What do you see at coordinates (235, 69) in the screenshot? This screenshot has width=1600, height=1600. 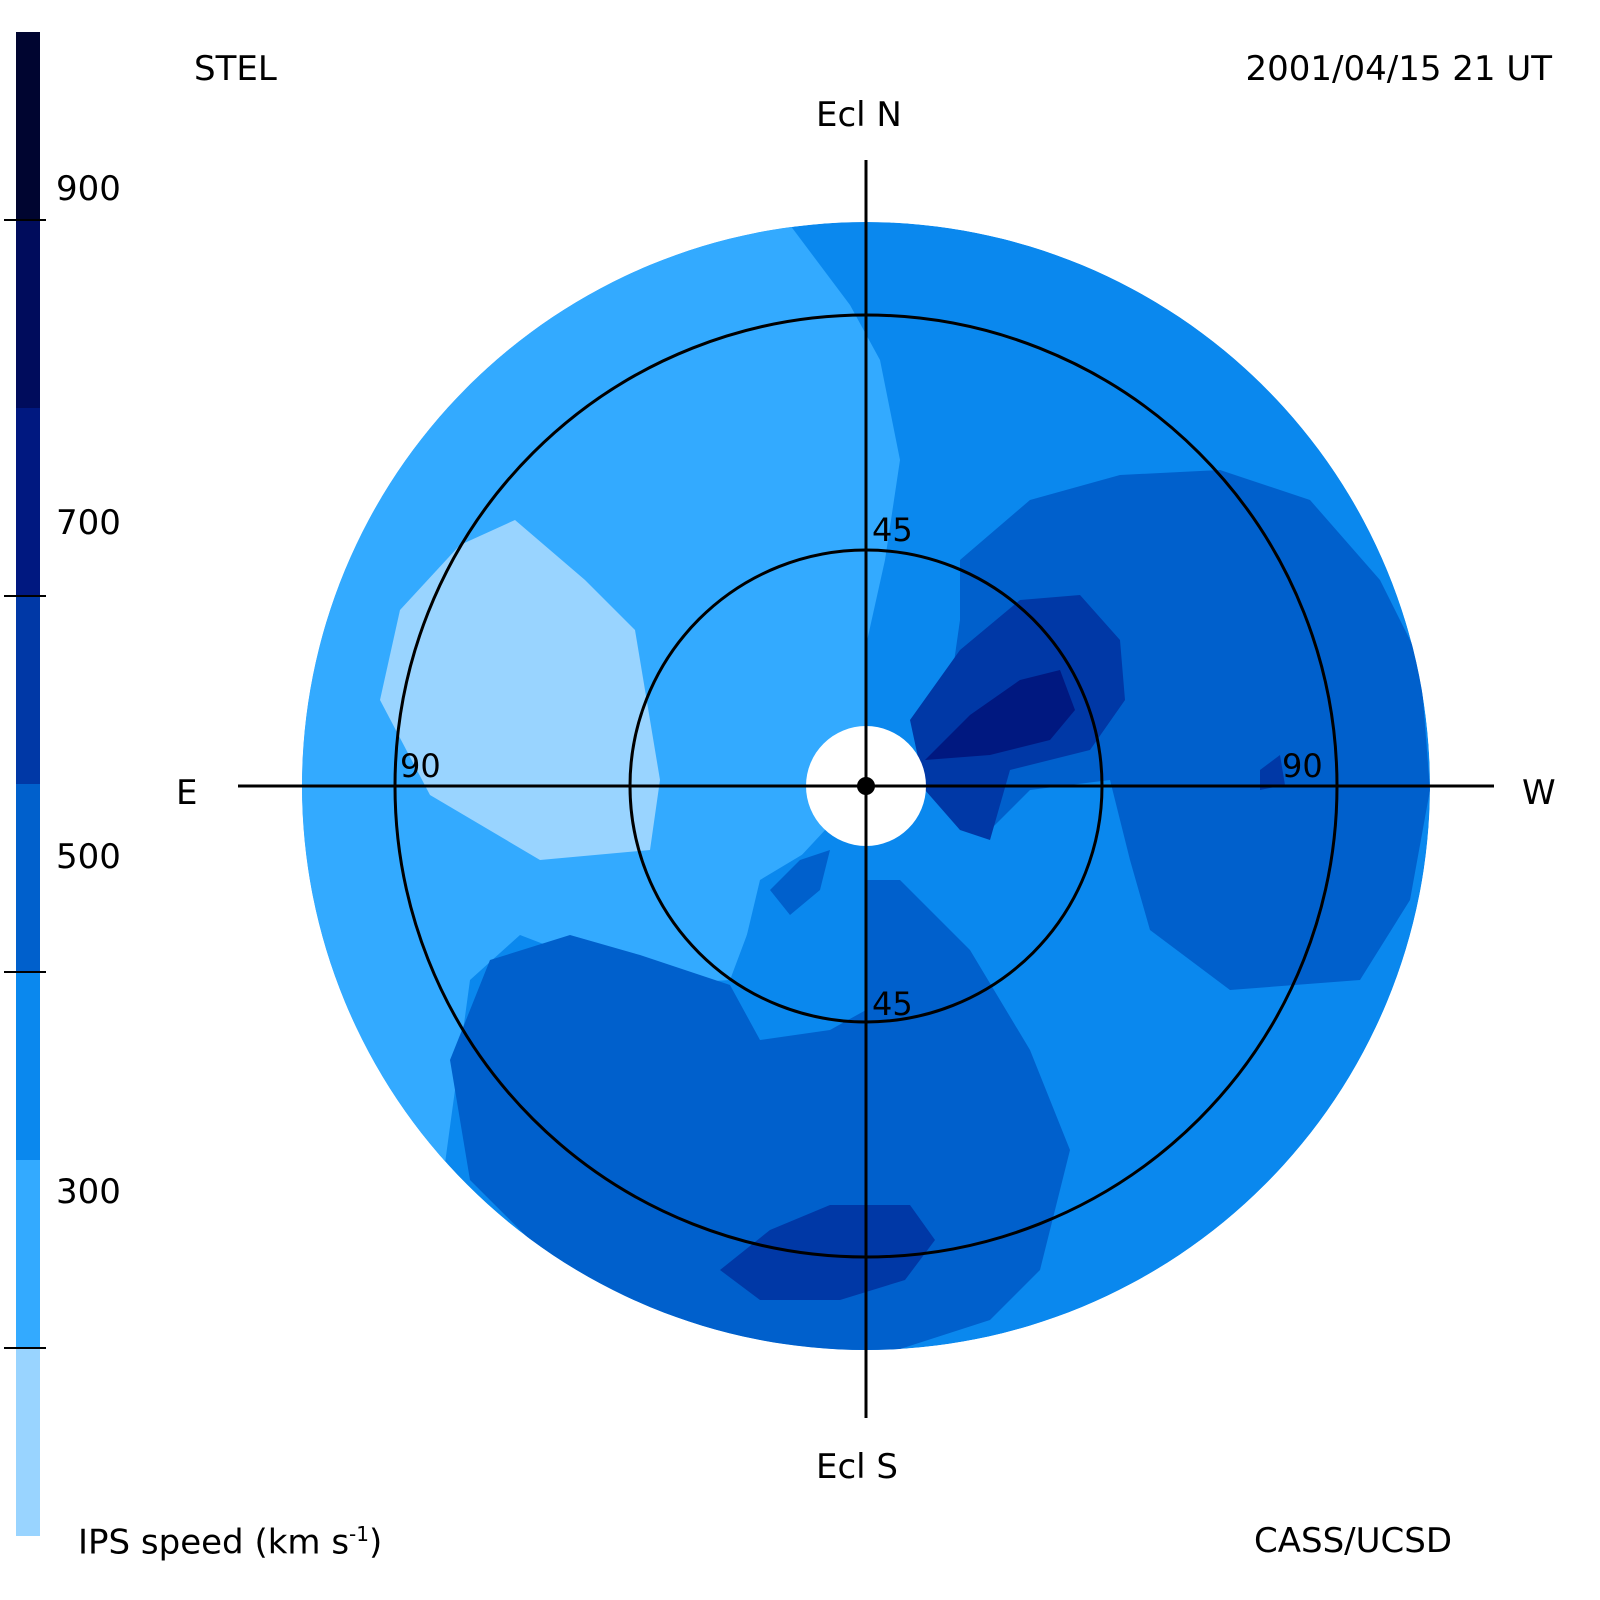 I see `observatory-label: STEL` at bounding box center [235, 69].